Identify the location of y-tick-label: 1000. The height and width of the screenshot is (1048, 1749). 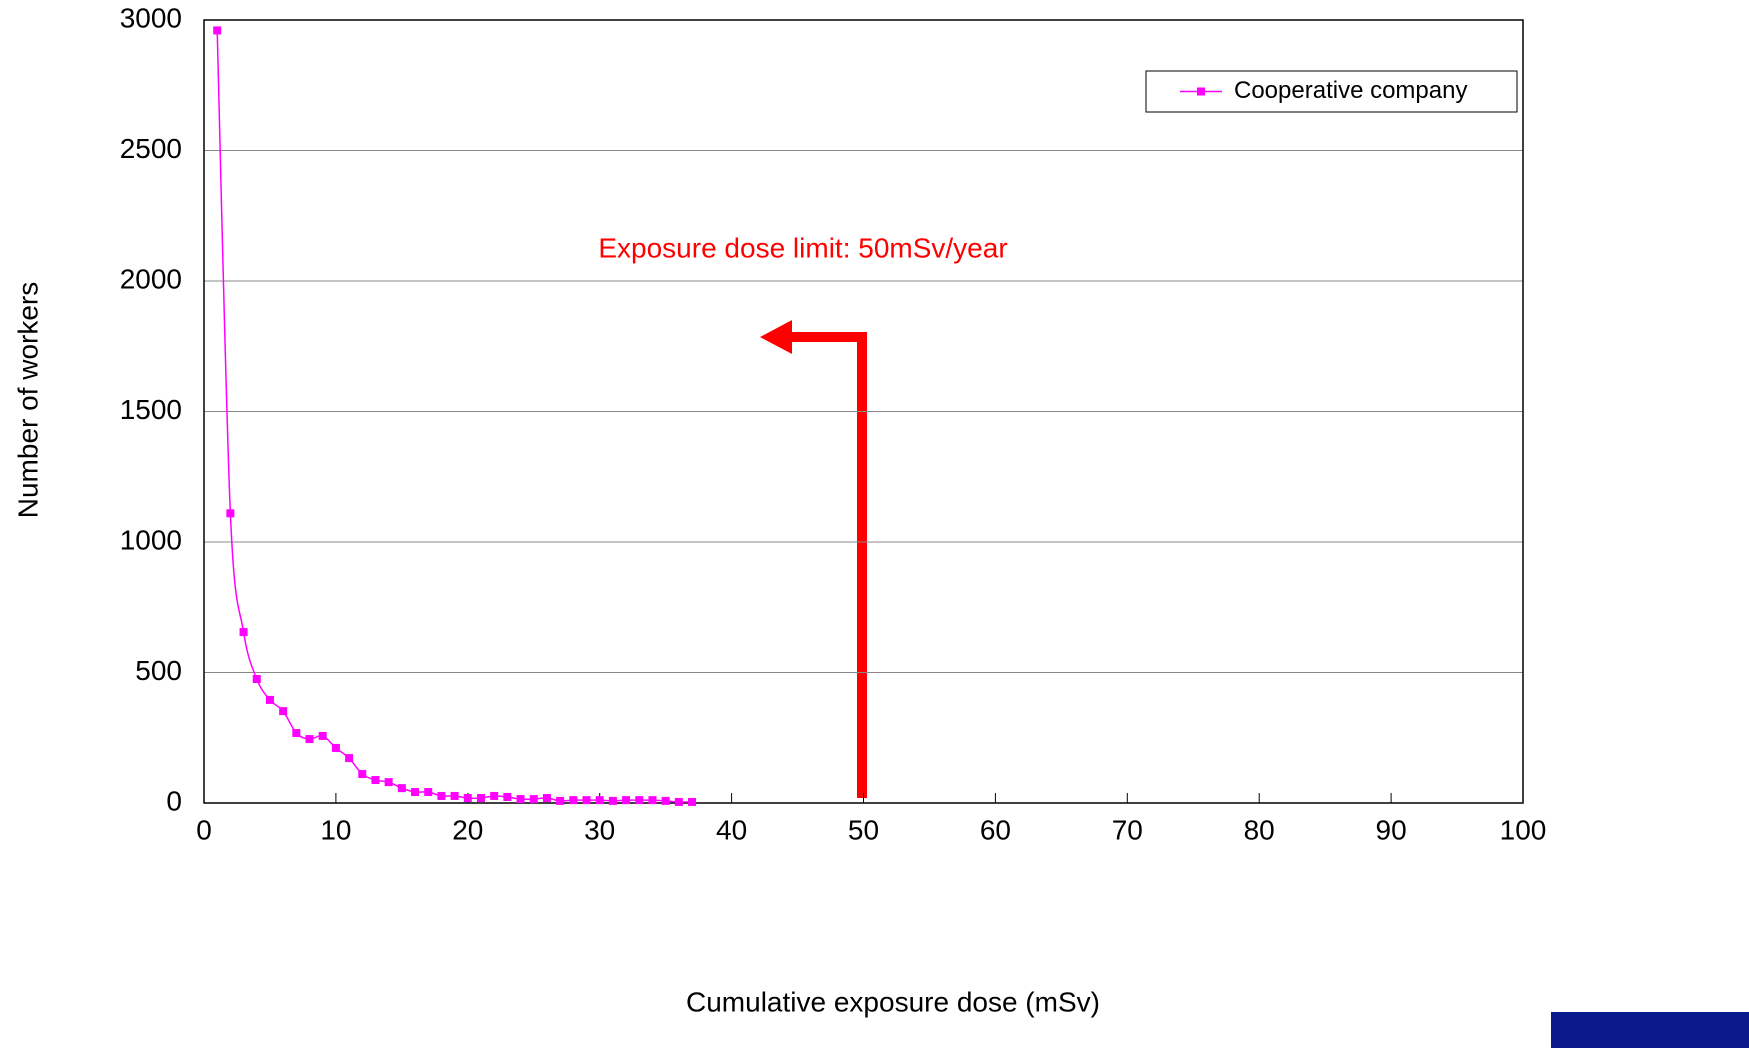
(151, 539).